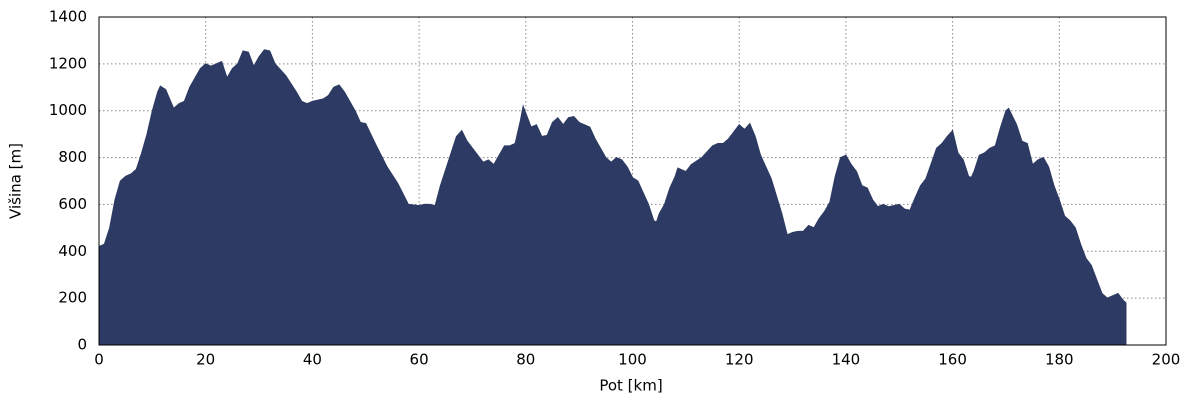  Describe the element at coordinates (72, 251) in the screenshot. I see `y-tick-label: 400` at that location.